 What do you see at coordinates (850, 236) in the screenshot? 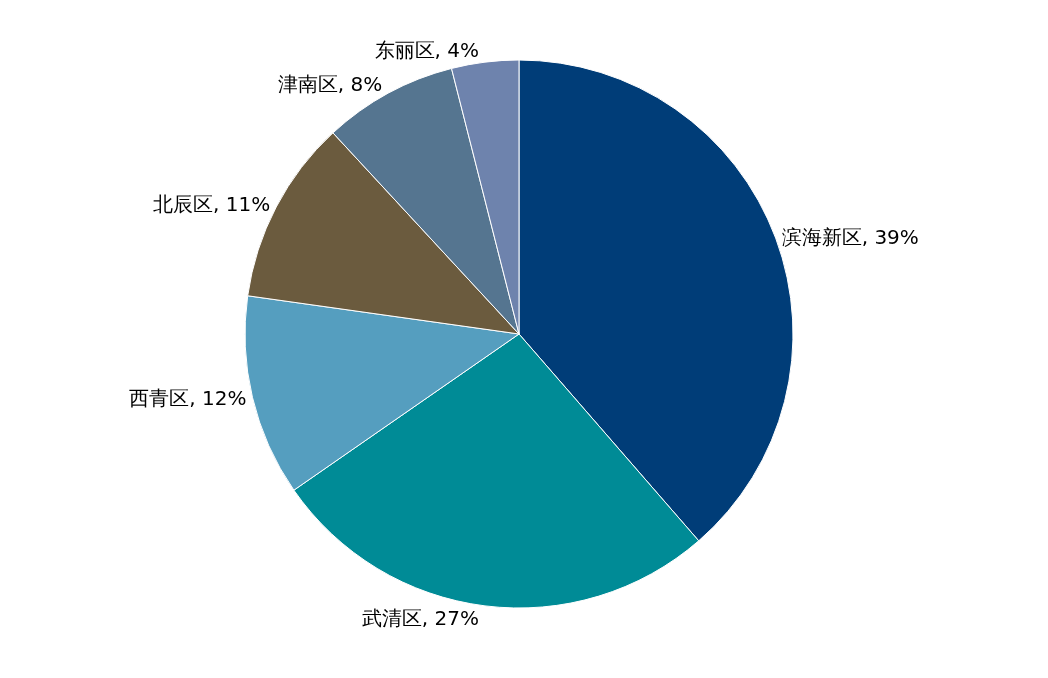
I see `slice-label: 滨海新区, 39%` at bounding box center [850, 236].